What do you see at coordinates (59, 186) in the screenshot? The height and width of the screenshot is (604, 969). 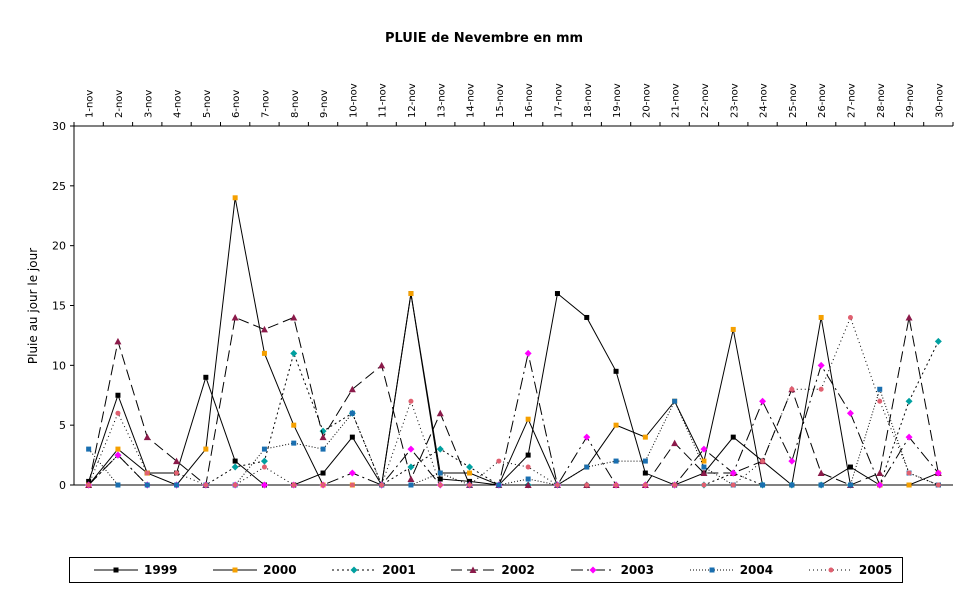 I see `y-tick-label: 25` at bounding box center [59, 186].